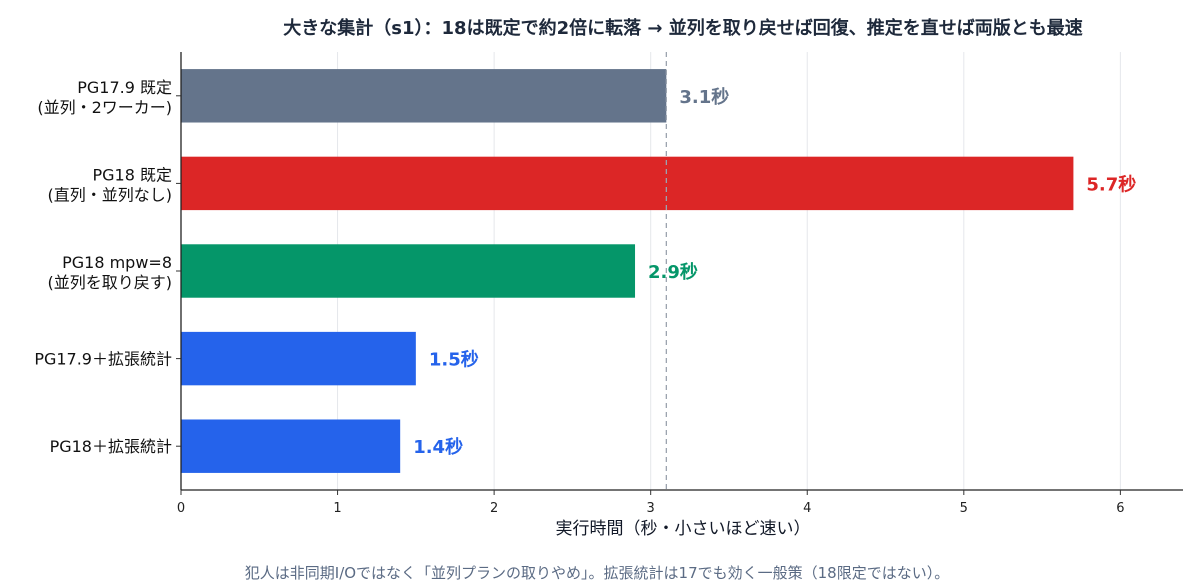  Describe the element at coordinates (807, 508) in the screenshot. I see `x-tick-label: 4` at that location.